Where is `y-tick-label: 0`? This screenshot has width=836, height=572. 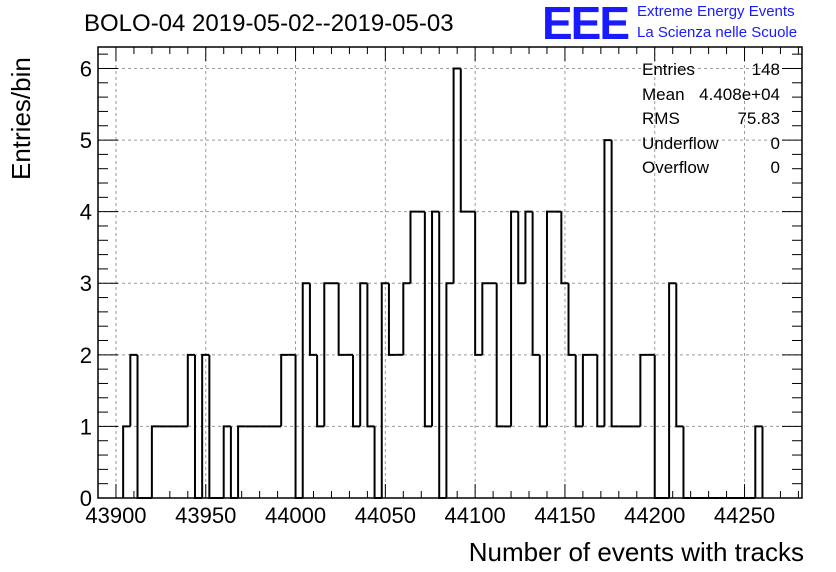
y-tick-label: 0 is located at coordinates (86, 498).